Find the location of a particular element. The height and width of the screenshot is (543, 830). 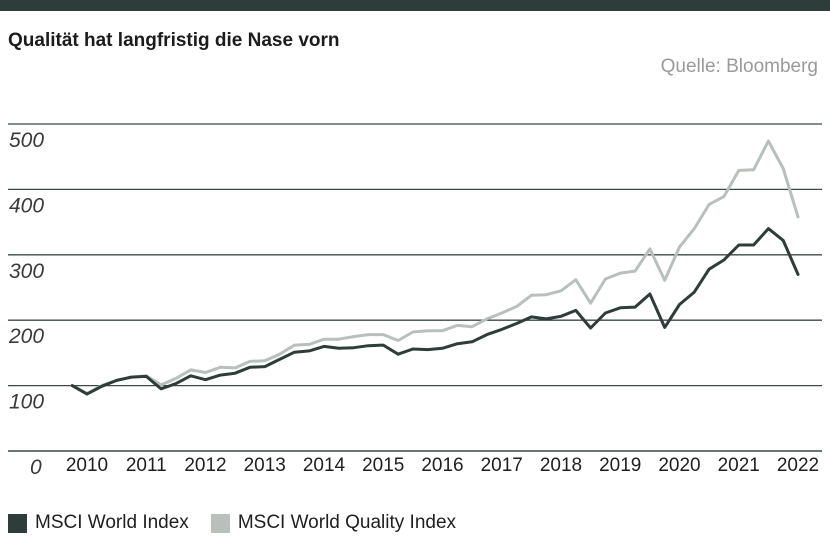

y-tick-label-200: 200 is located at coordinates (26, 336).